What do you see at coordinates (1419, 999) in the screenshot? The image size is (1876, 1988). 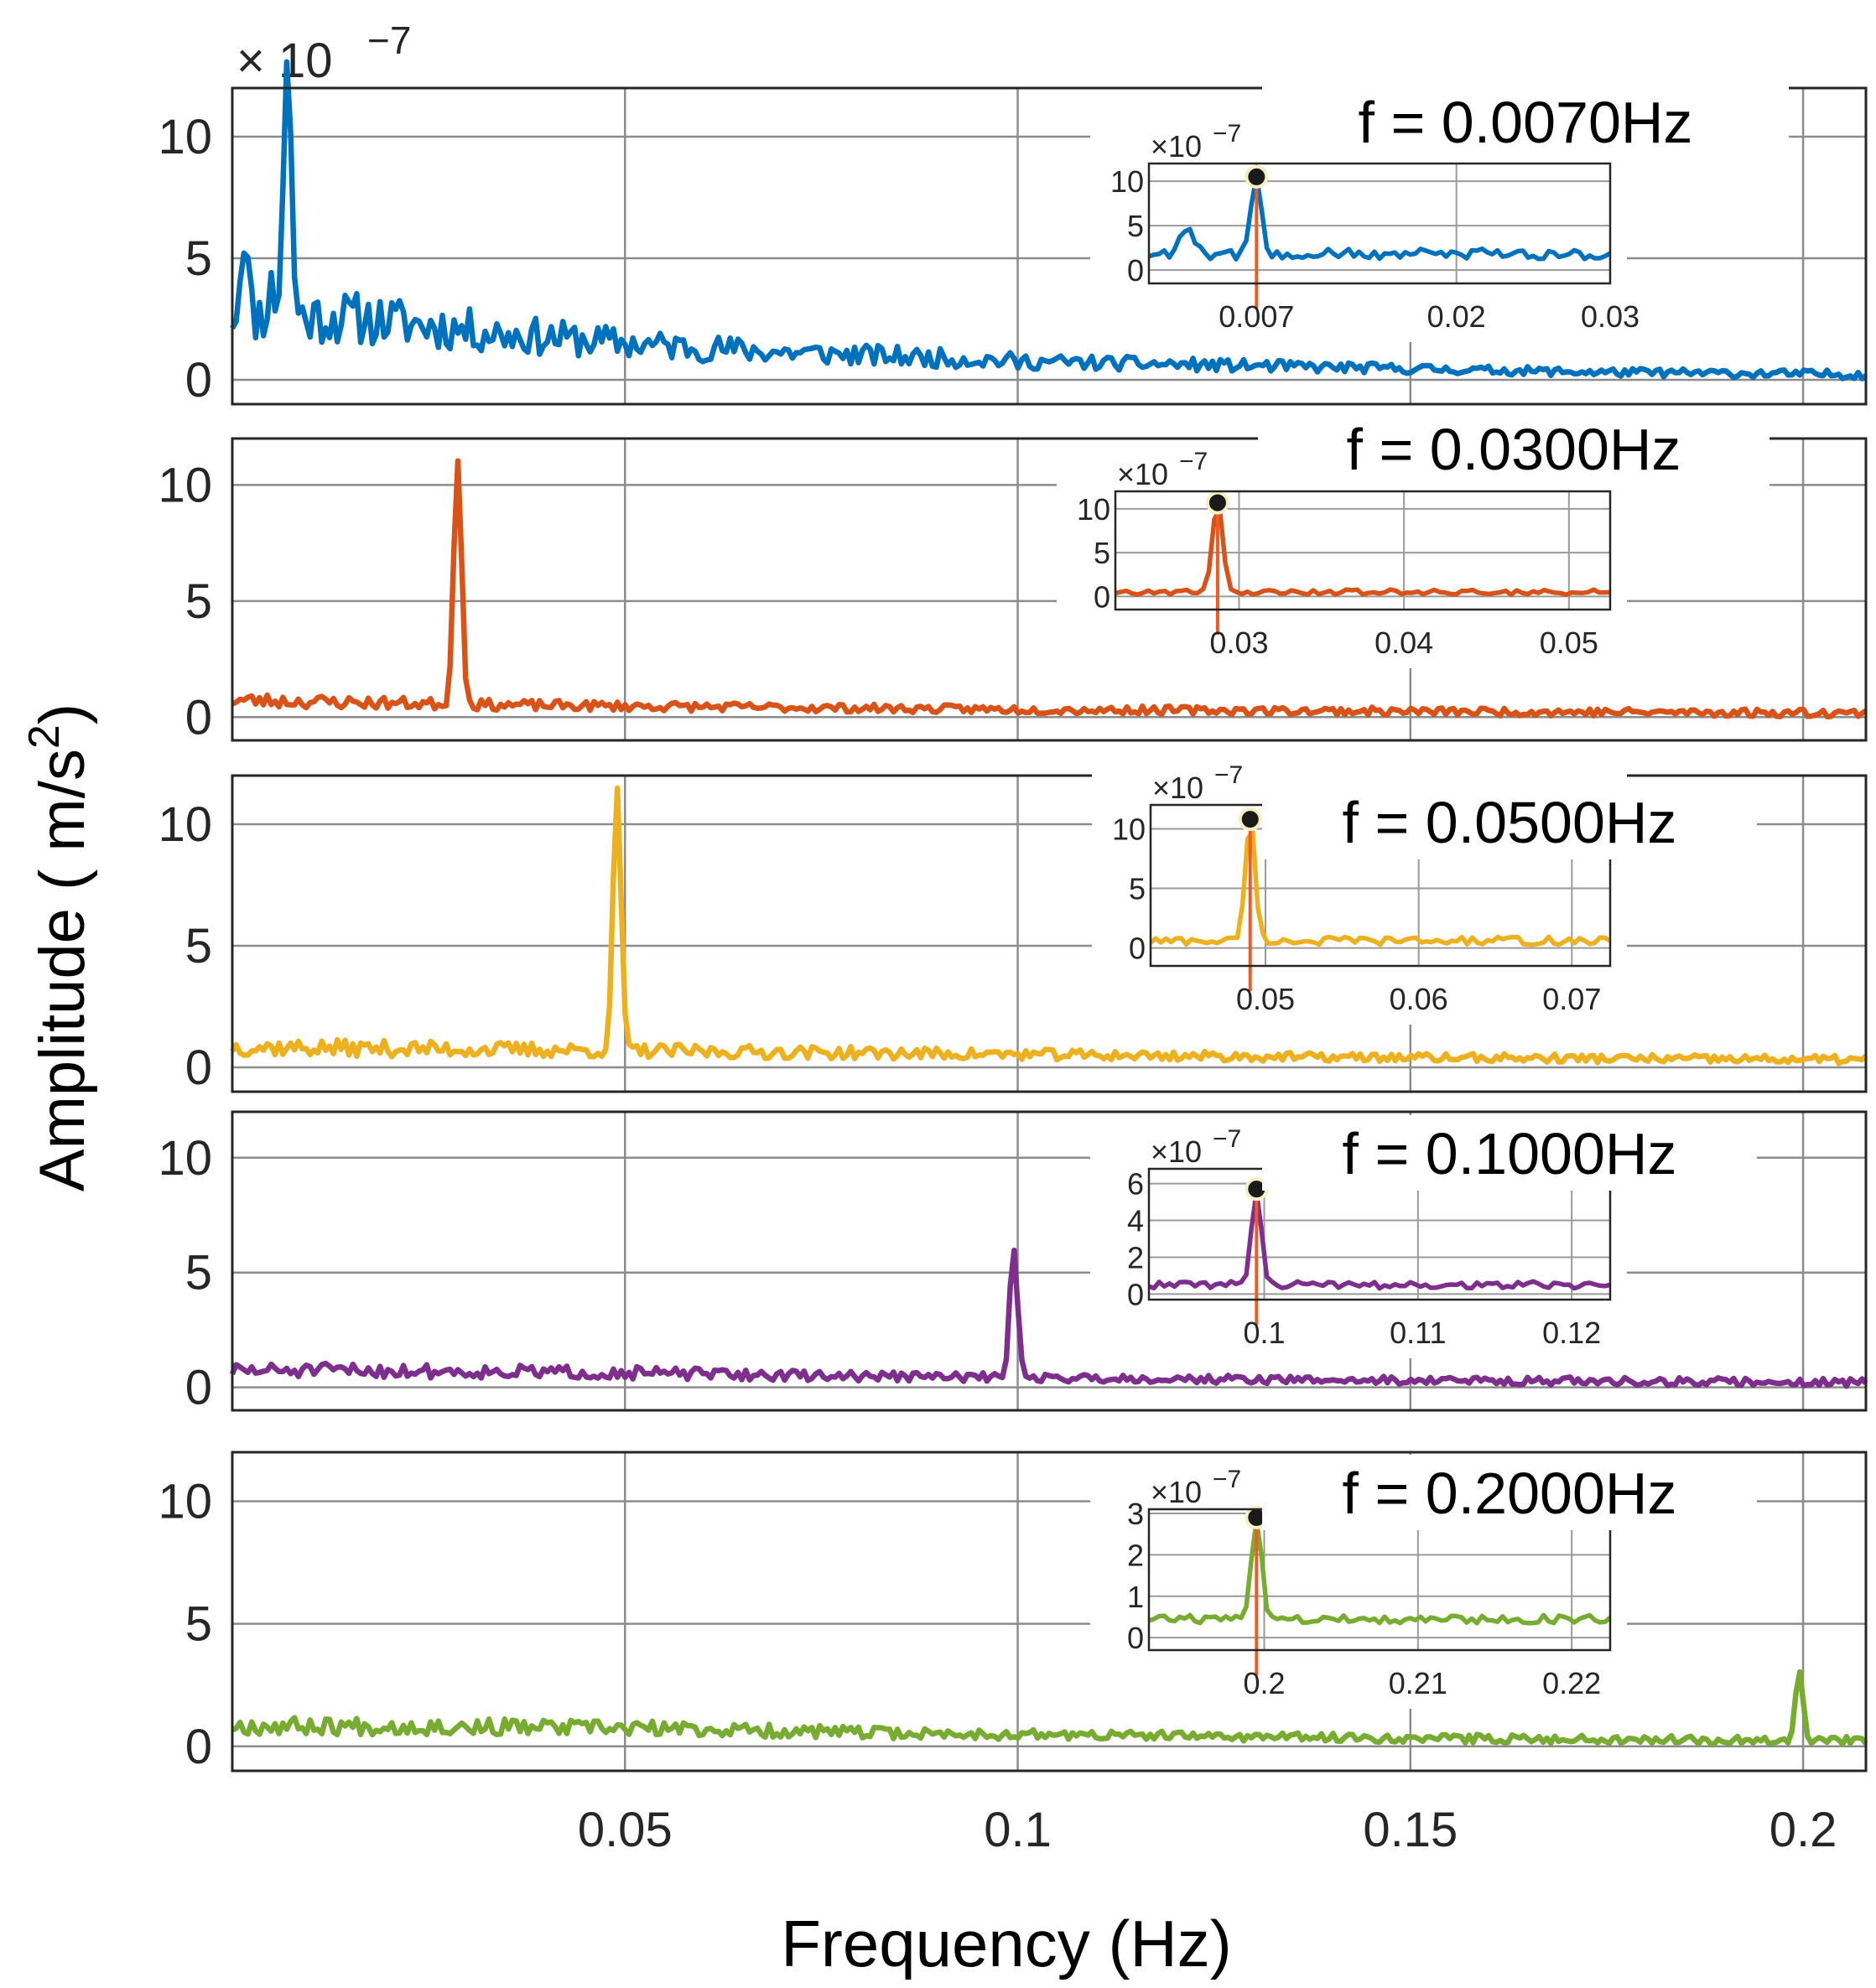 I see `inset-x-tick-label: 0.06` at bounding box center [1419, 999].